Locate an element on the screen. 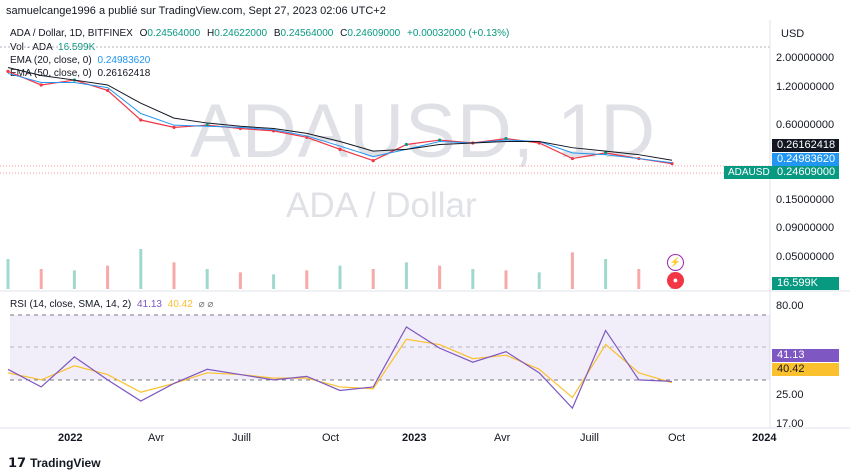 This screenshot has width=850, height=476. rsi-tick: 17.00 is located at coordinates (790, 424).